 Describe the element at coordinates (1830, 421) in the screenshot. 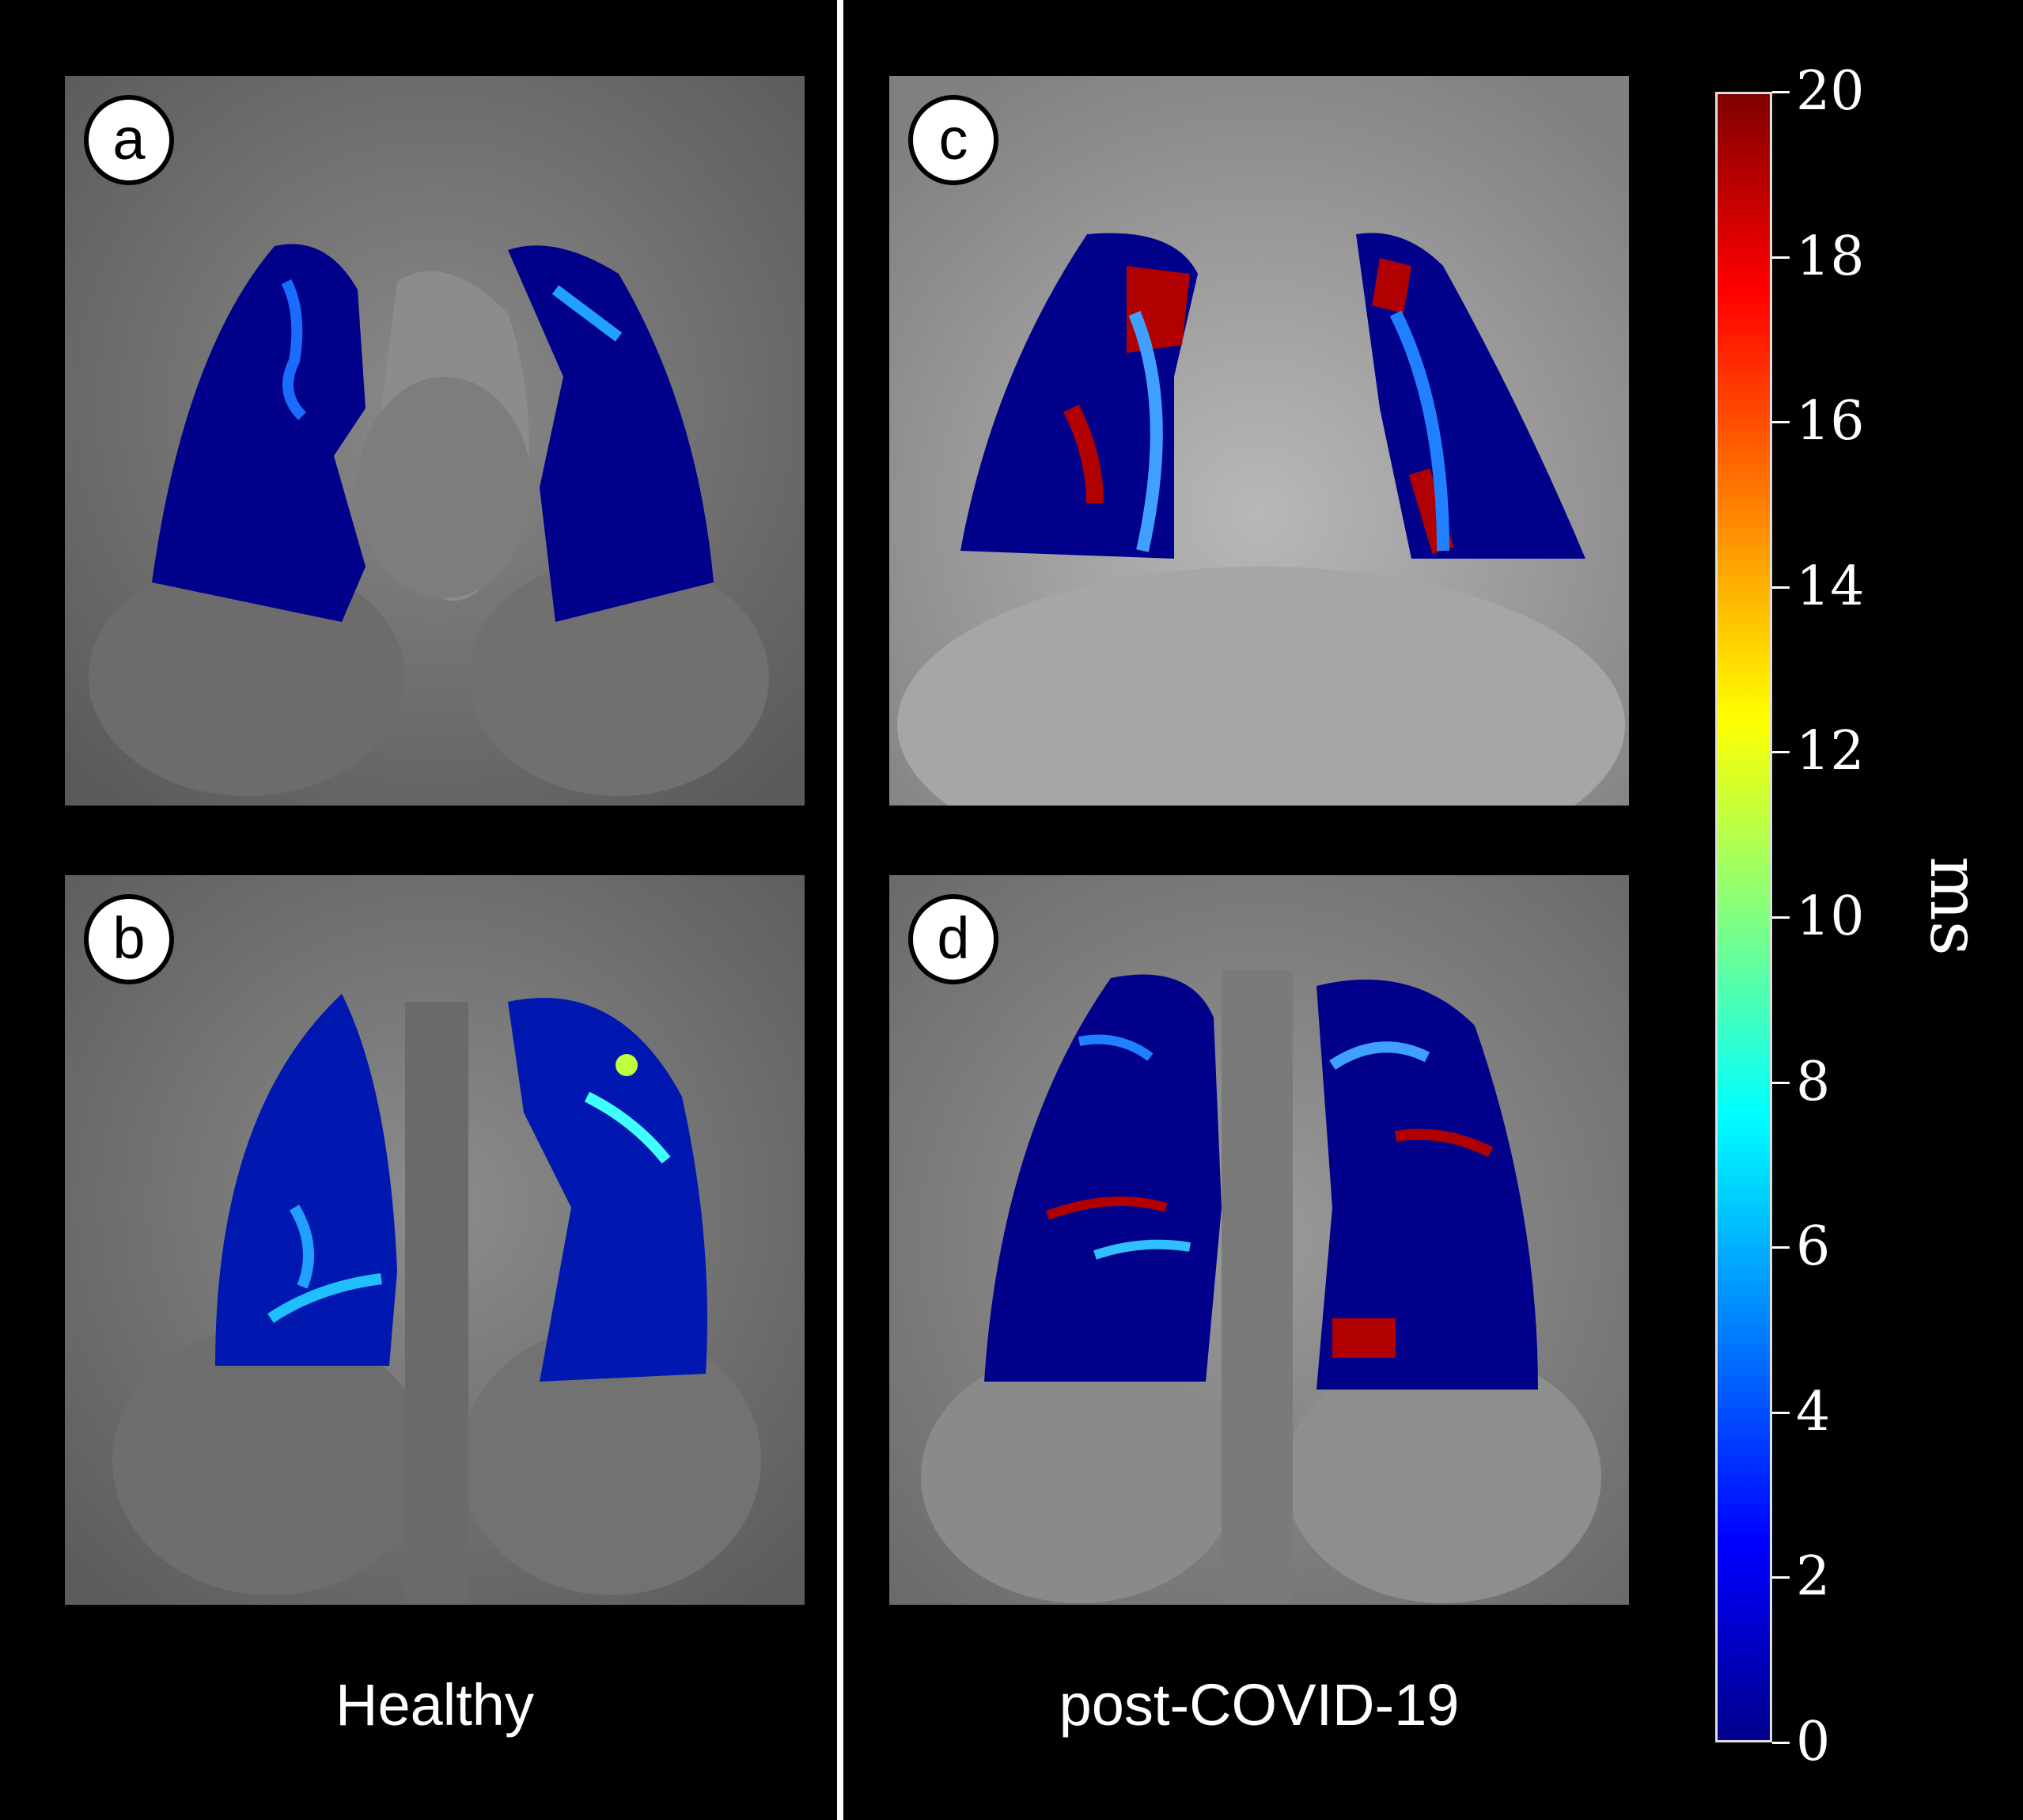

I see `colorbar-tick-label: 16` at that location.